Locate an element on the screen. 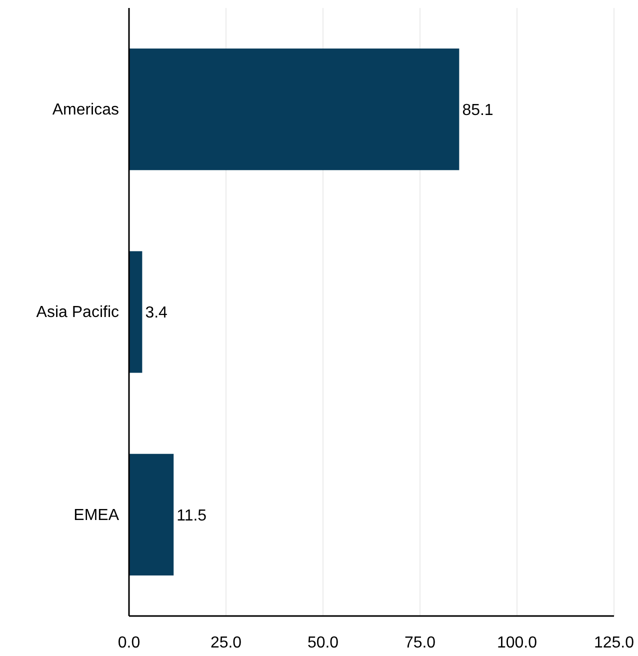  data-label: 85.1 is located at coordinates (478, 110).